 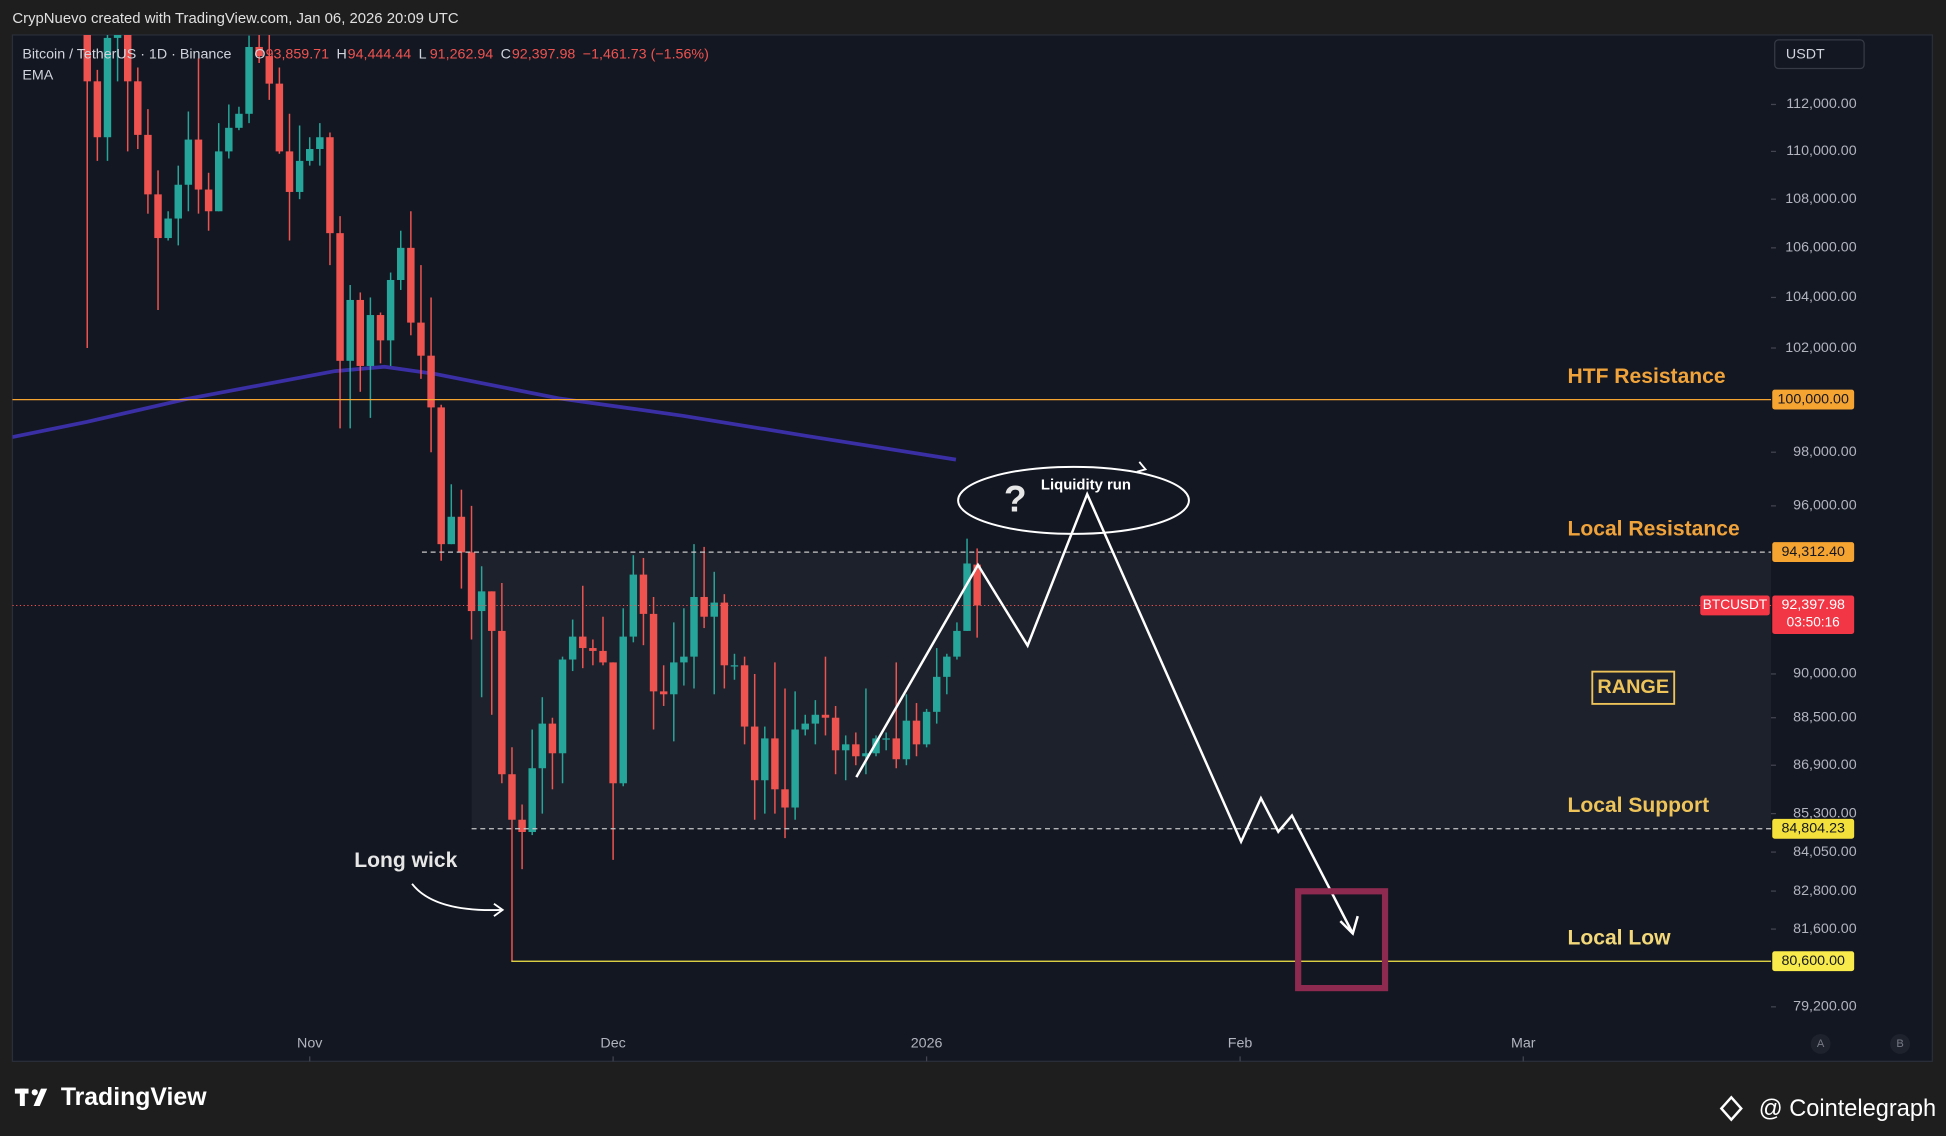 I want to click on wick-arrow-head, so click(x=499, y=909).